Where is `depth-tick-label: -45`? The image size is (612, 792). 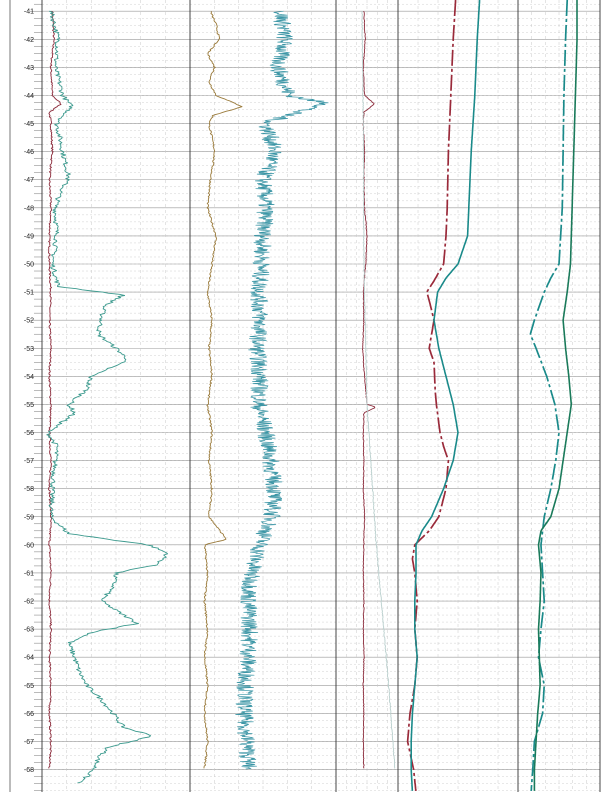 depth-tick-label: -45 is located at coordinates (29, 124).